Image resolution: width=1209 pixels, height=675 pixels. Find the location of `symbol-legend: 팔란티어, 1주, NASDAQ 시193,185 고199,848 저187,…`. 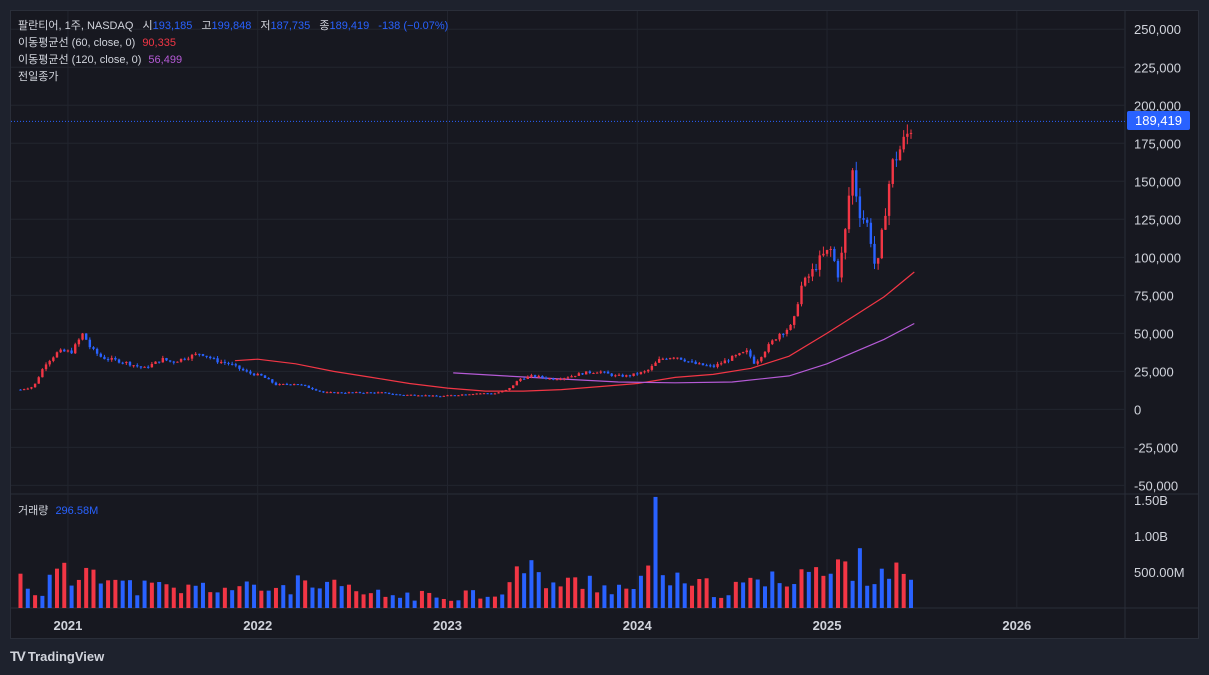

symbol-legend: 팔란티어, 1주, NASDAQ 시193,185 고199,848 저187,… is located at coordinates (233, 26).